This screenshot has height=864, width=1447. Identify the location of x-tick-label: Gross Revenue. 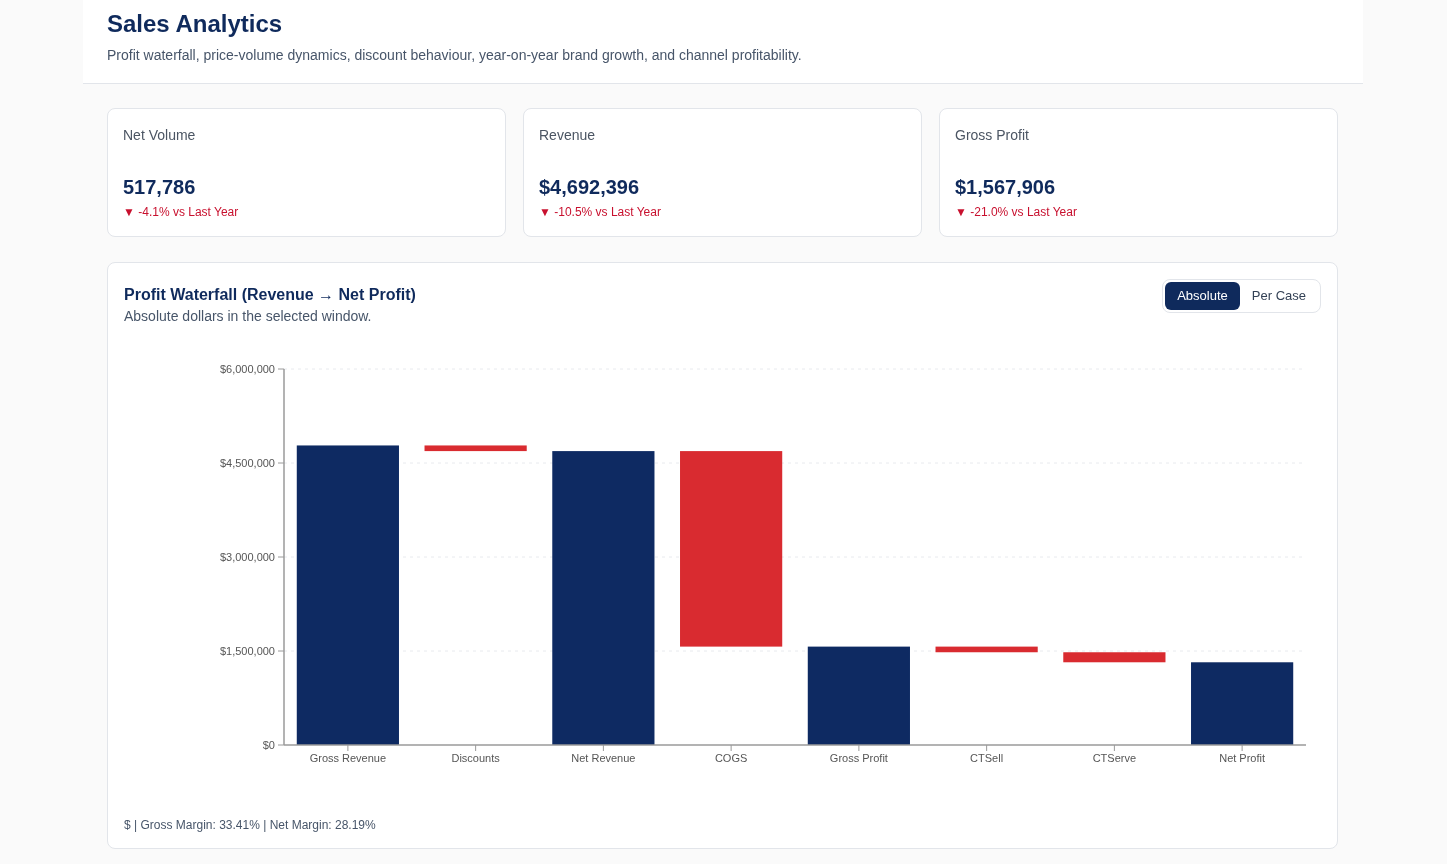
(348, 757).